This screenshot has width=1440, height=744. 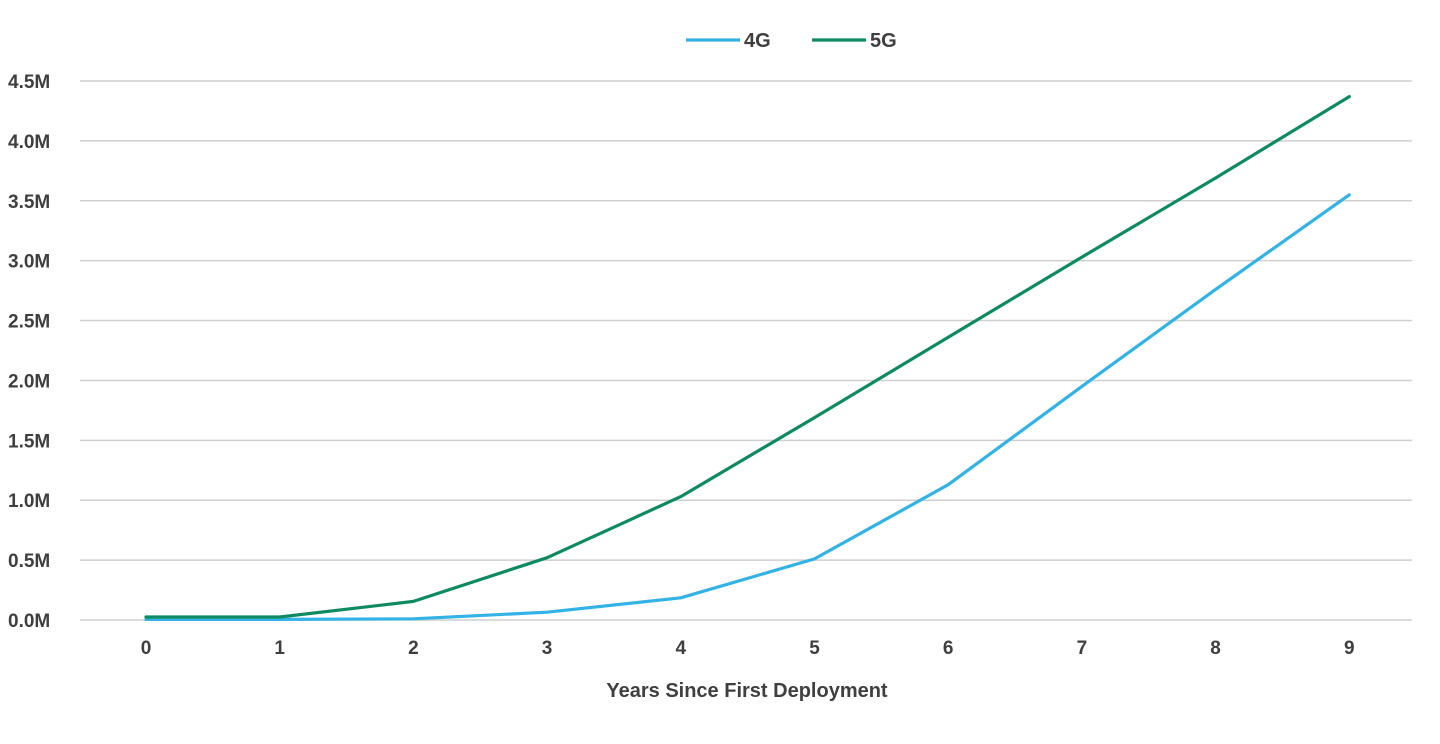 What do you see at coordinates (757, 41) in the screenshot?
I see `legend-label: 4G` at bounding box center [757, 41].